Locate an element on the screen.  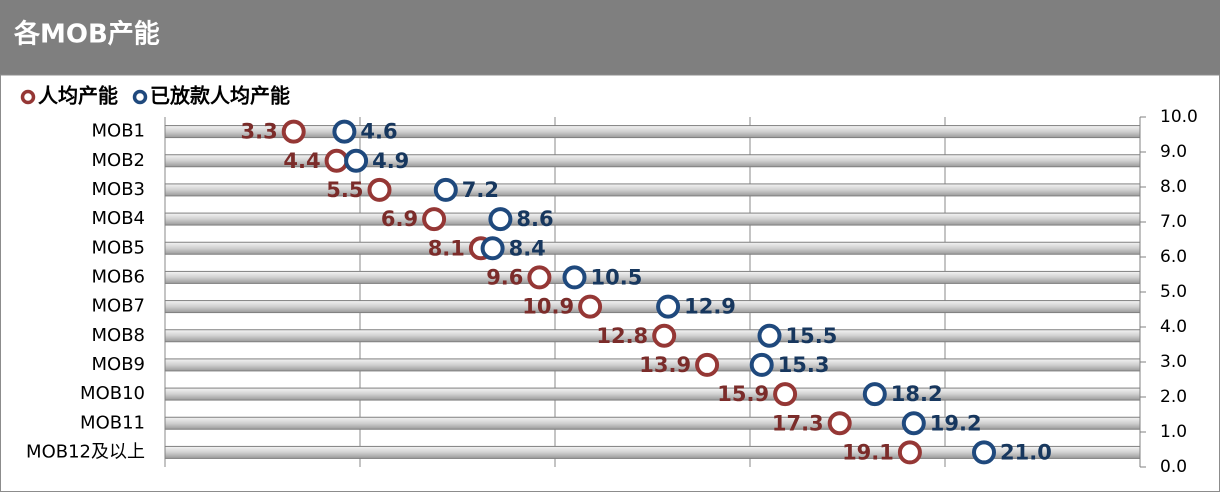
legend-label: 已放款人均产能 is located at coordinates (220, 96).